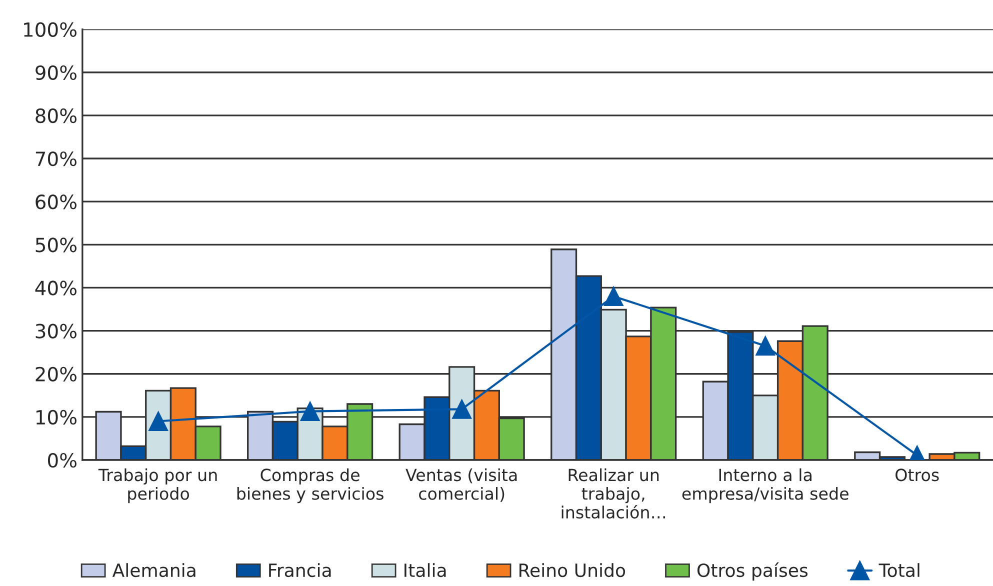 The width and height of the screenshot is (993, 586). What do you see at coordinates (917, 475) in the screenshot?
I see `x-tick-label: Otros` at bounding box center [917, 475].